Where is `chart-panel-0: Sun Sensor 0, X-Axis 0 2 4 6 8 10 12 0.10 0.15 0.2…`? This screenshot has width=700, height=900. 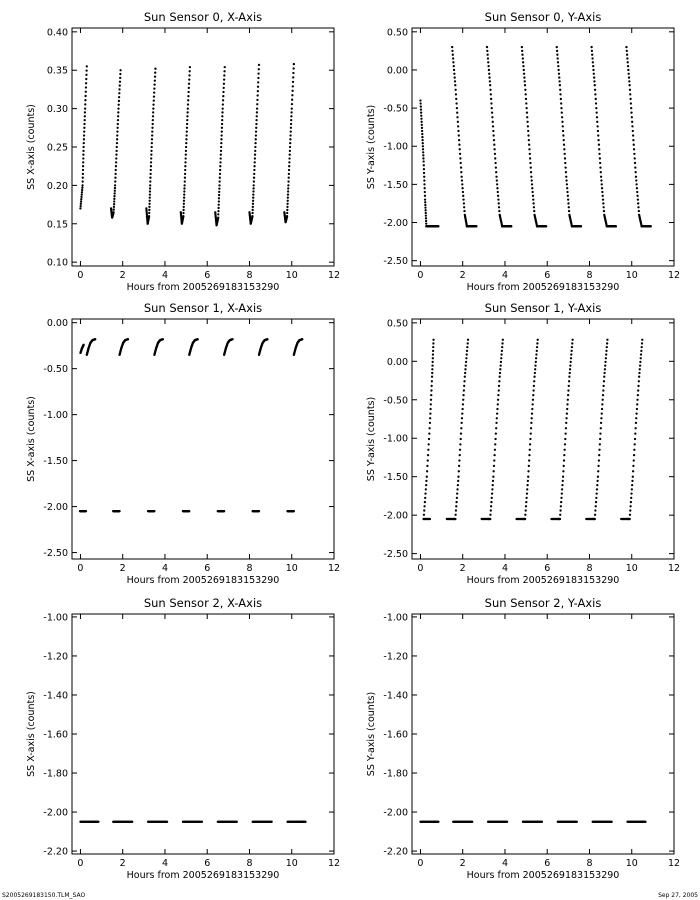 chart-panel-0: Sun Sensor 0, X-Axis 0 2 4 6 8 10 12 0.10 0.15 0.2… is located at coordinates (183, 151).